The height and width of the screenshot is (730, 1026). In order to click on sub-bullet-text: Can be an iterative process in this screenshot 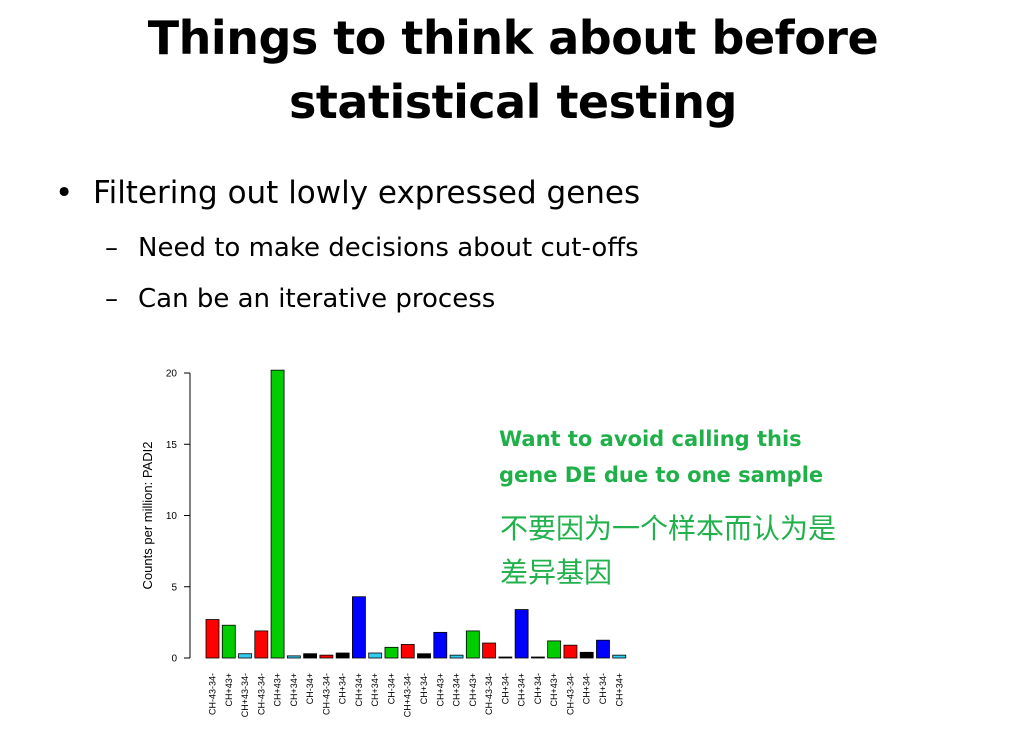, I will do `click(317, 299)`.